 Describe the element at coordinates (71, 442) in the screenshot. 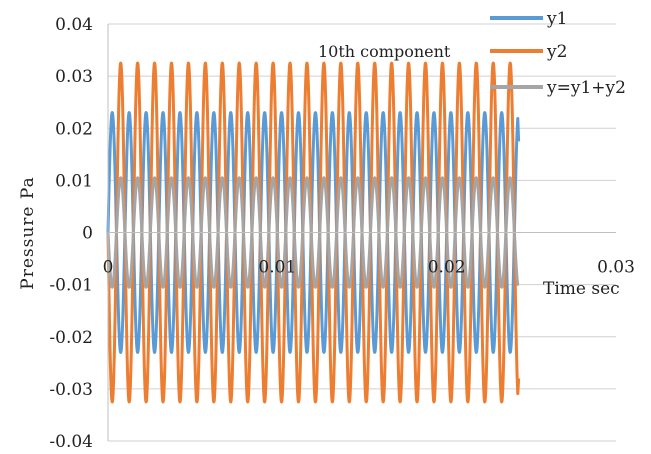

I see `y-tick-label: -0.04` at that location.